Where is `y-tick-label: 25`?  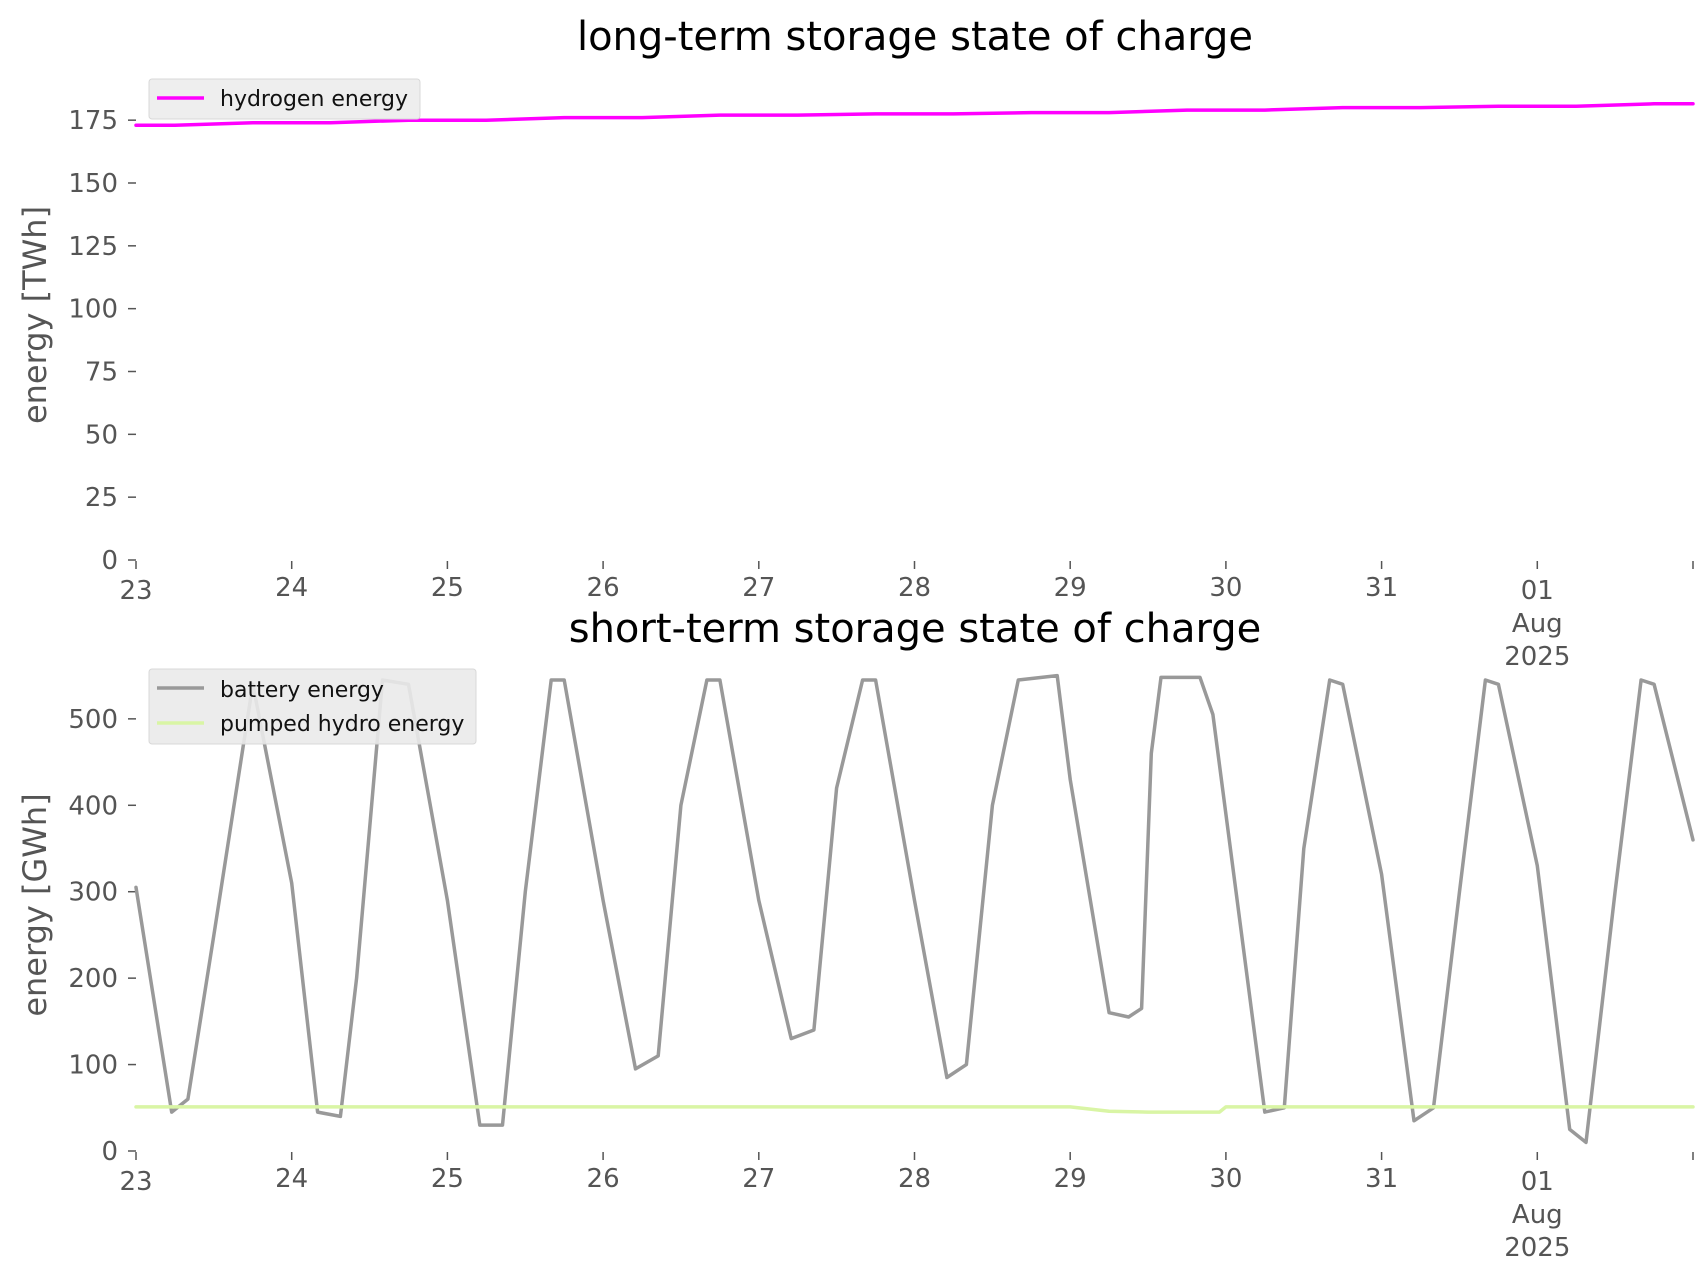 y-tick-label: 25 is located at coordinates (101, 498).